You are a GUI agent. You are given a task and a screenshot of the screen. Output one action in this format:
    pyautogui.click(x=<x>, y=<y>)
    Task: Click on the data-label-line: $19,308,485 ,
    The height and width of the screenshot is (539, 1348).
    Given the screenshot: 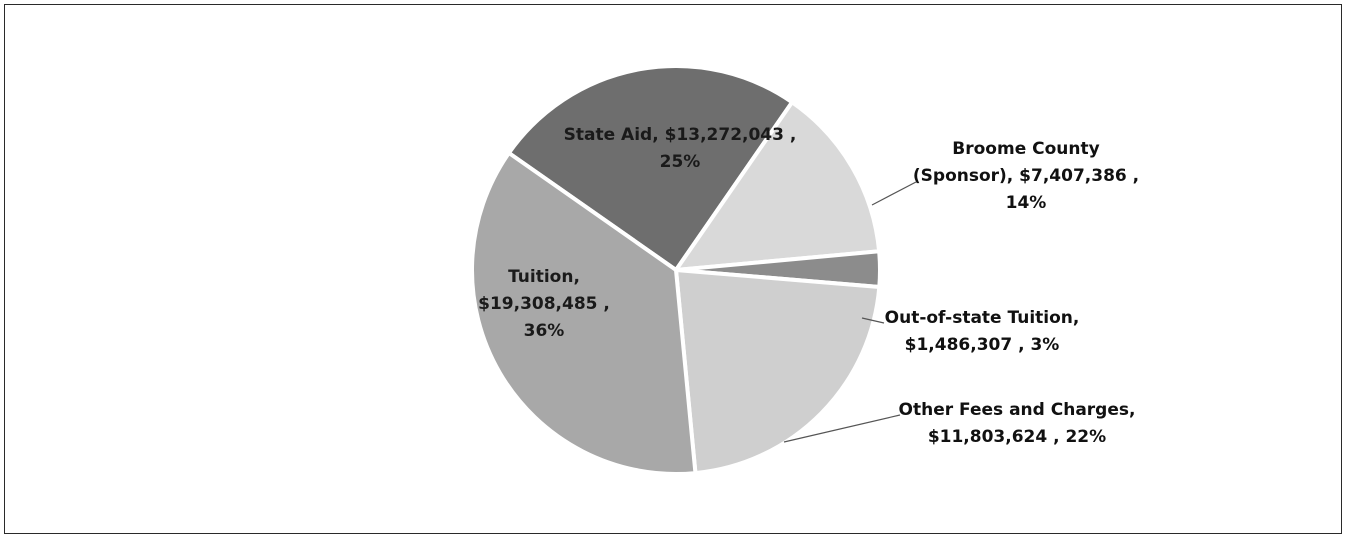 What is the action you would take?
    pyautogui.click(x=544, y=304)
    